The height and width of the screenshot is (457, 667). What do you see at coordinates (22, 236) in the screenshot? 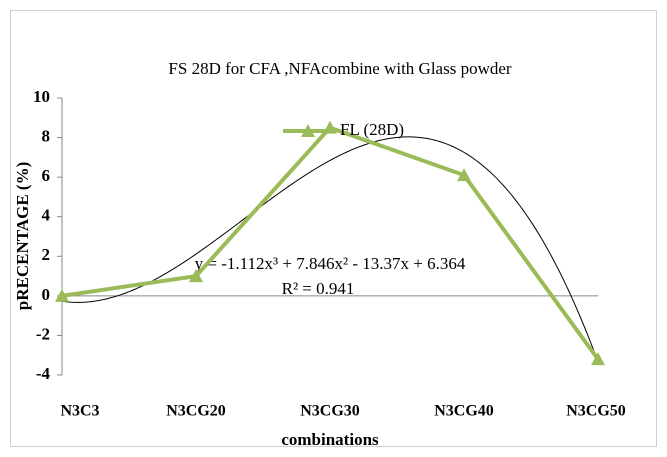
I see `y-axis-label: pRECENTAGE (%)` at bounding box center [22, 236].